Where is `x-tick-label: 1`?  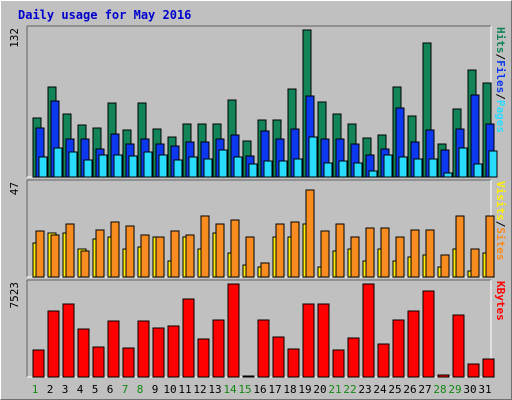
x-tick-label: 1 is located at coordinates (35, 389).